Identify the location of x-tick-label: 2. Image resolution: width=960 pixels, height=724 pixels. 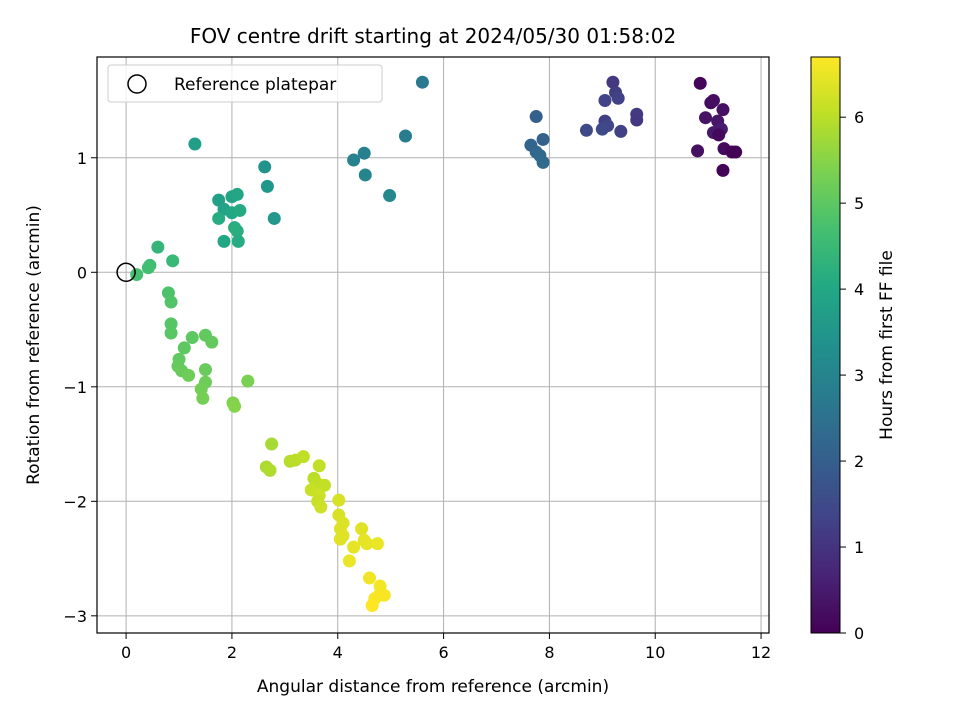
(232, 652).